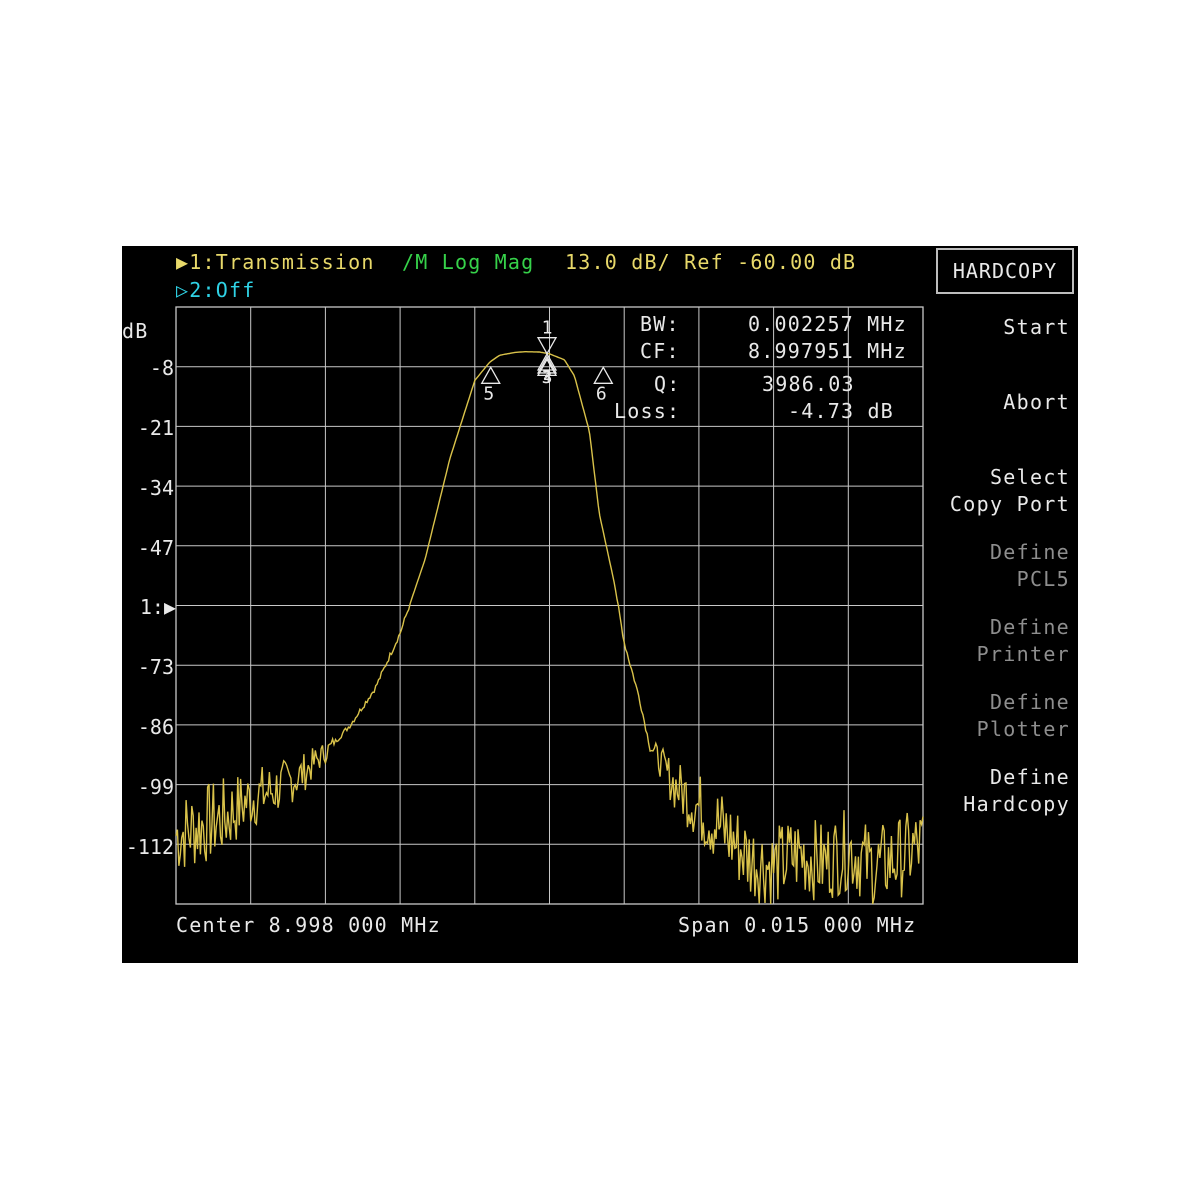 Image resolution: width=1200 pixels, height=1200 pixels. I want to click on abort-softkey: Abort, so click(1036, 402).